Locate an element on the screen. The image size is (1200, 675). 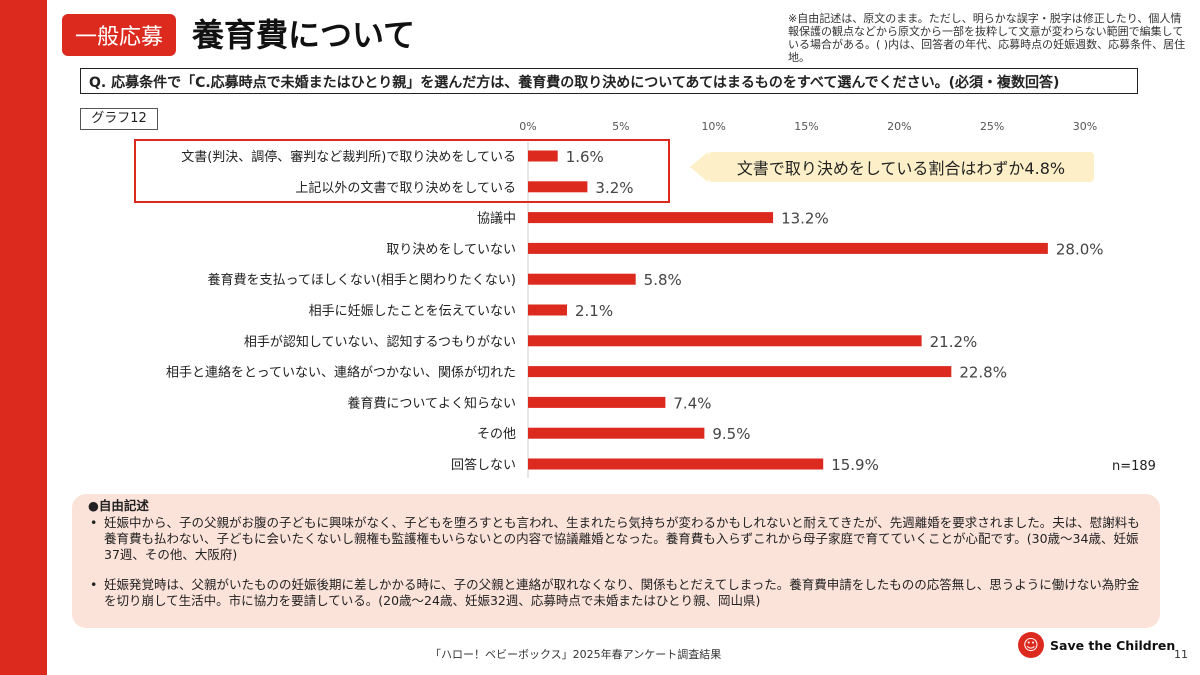
callout-annotation: 文書で取り決めをしている割合はわずか4.8% is located at coordinates (901, 167).